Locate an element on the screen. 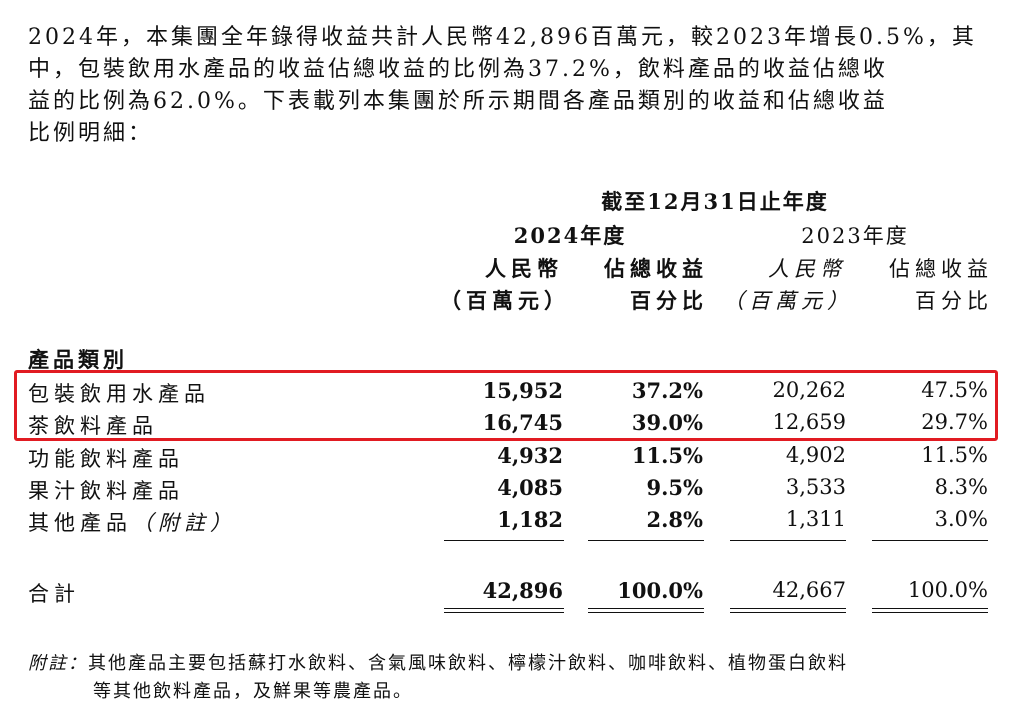 The width and height of the screenshot is (1033, 718). revenue-2024: 1,182 is located at coordinates (530, 519).